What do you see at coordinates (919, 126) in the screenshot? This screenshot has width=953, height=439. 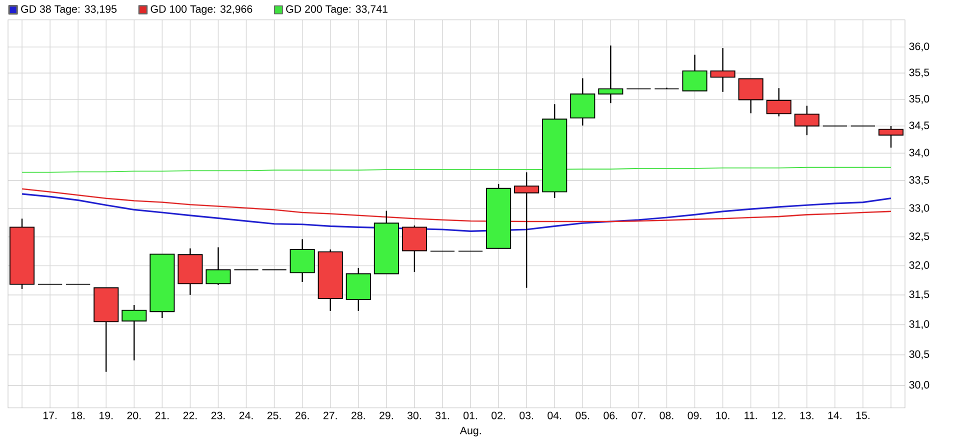 I see `y-tick-label: 34,5` at bounding box center [919, 126].